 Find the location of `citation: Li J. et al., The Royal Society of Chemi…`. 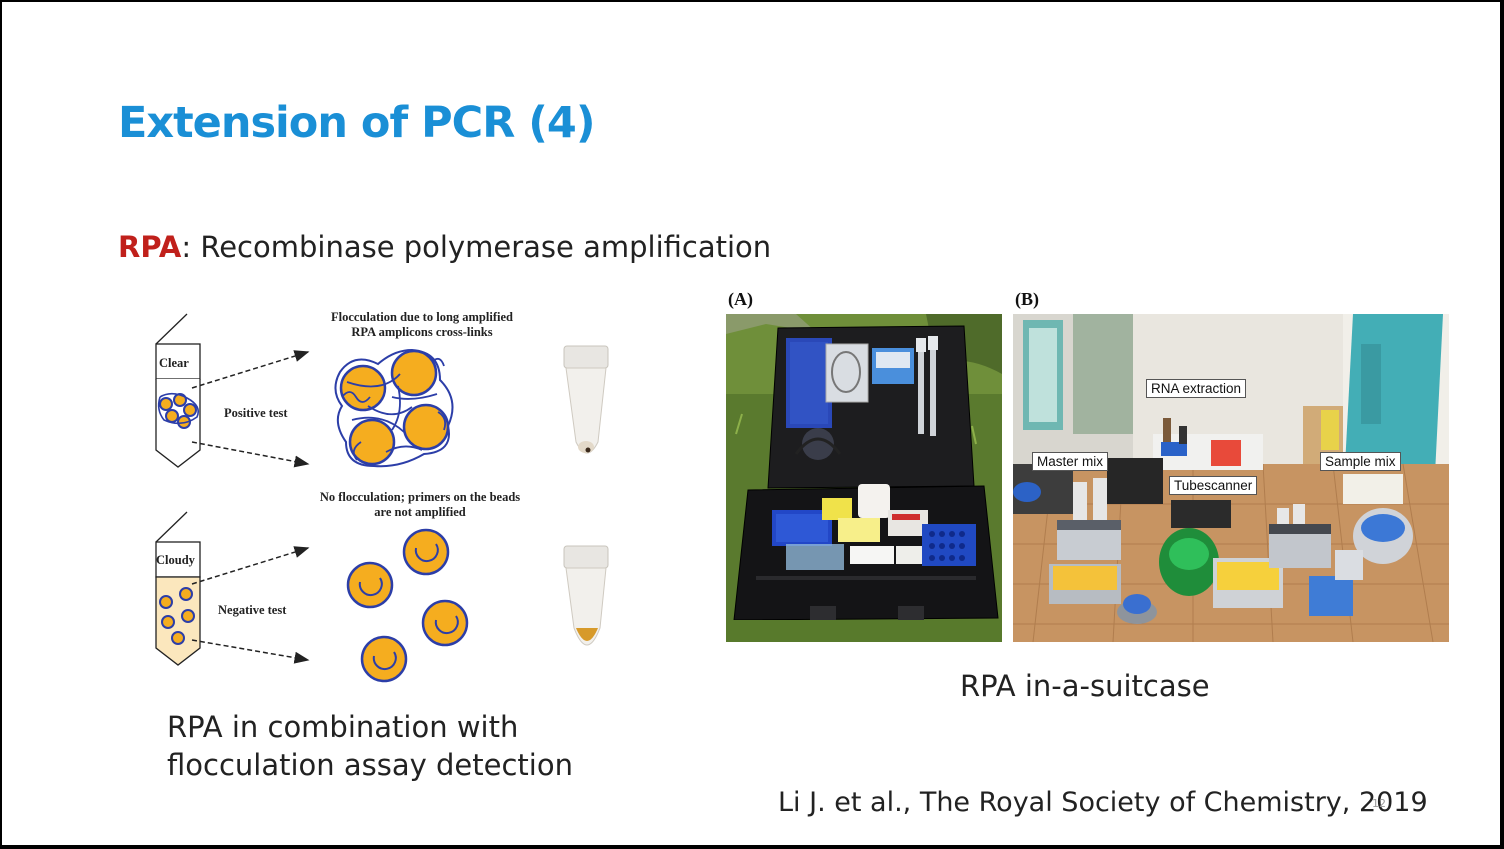

citation: Li J. et al., The Royal Society of Chemi… is located at coordinates (1103, 802).